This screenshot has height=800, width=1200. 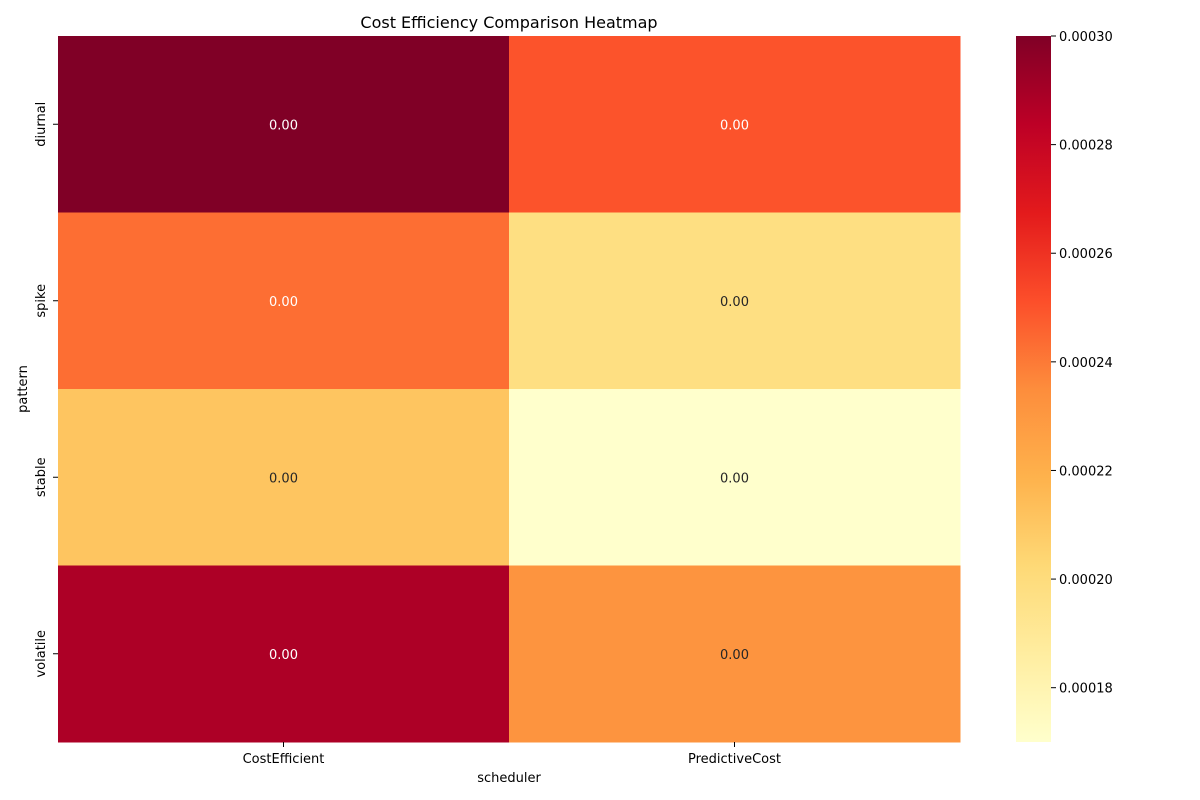 I want to click on colorbar-tick-label: 0.00024, so click(x=1086, y=363).